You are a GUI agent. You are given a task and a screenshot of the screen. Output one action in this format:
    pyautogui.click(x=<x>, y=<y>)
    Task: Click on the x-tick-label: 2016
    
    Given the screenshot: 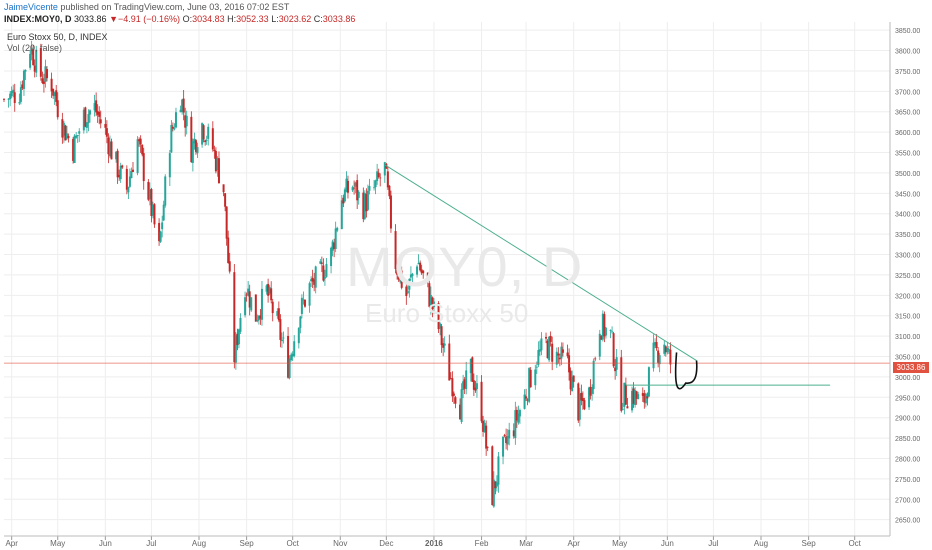 What is the action you would take?
    pyautogui.click(x=434, y=543)
    